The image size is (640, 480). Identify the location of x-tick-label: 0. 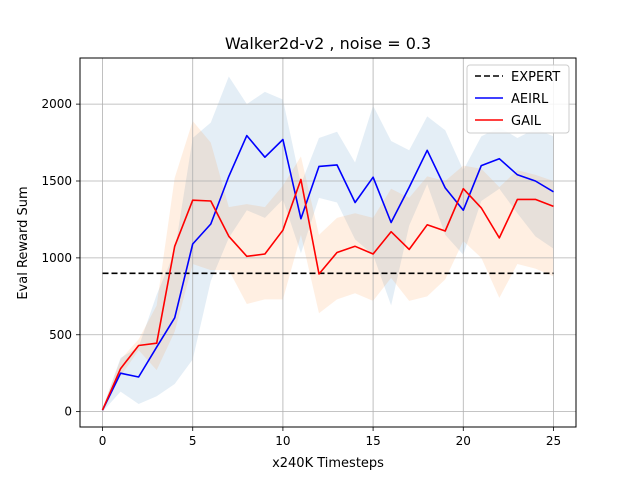
(103, 441).